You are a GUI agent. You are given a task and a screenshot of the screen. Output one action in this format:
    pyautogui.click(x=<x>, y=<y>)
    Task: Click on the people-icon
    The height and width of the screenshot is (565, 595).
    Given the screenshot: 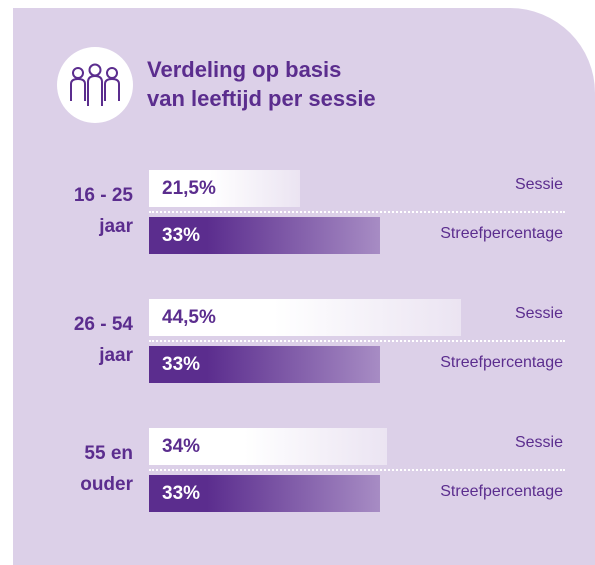 What is the action you would take?
    pyautogui.click(x=95, y=85)
    